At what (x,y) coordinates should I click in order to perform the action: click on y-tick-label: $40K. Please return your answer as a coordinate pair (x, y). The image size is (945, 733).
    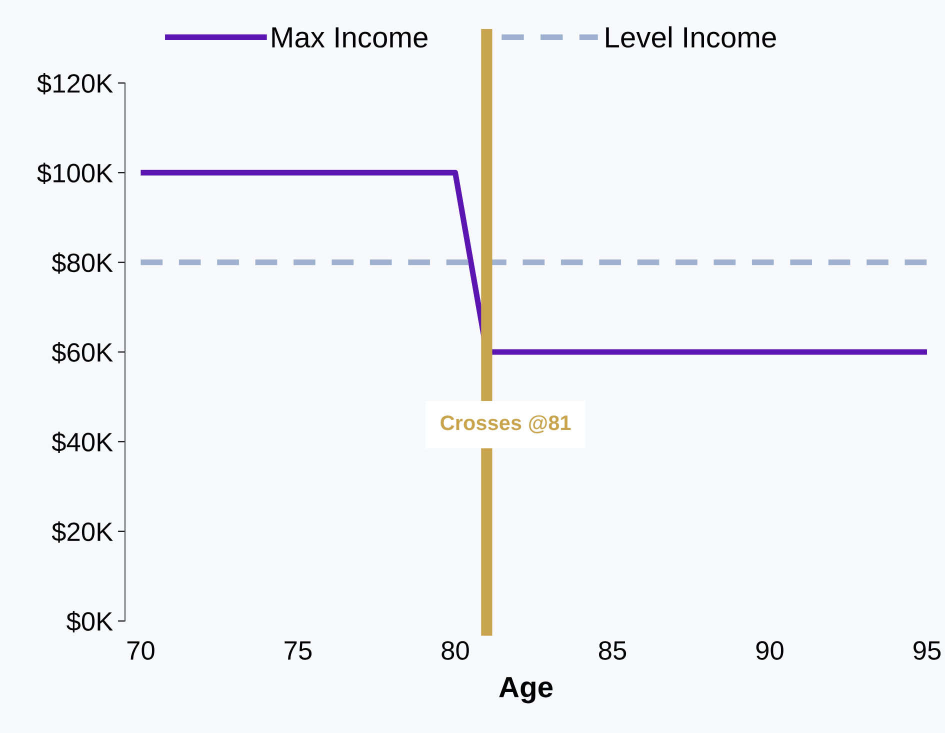
    Looking at the image, I should click on (82, 443).